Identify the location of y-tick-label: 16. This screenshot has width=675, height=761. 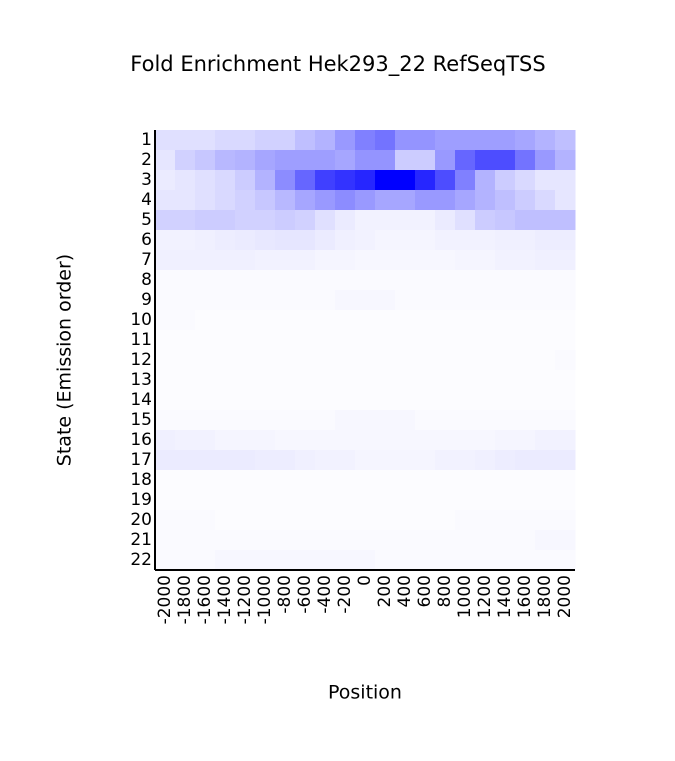
(141, 440).